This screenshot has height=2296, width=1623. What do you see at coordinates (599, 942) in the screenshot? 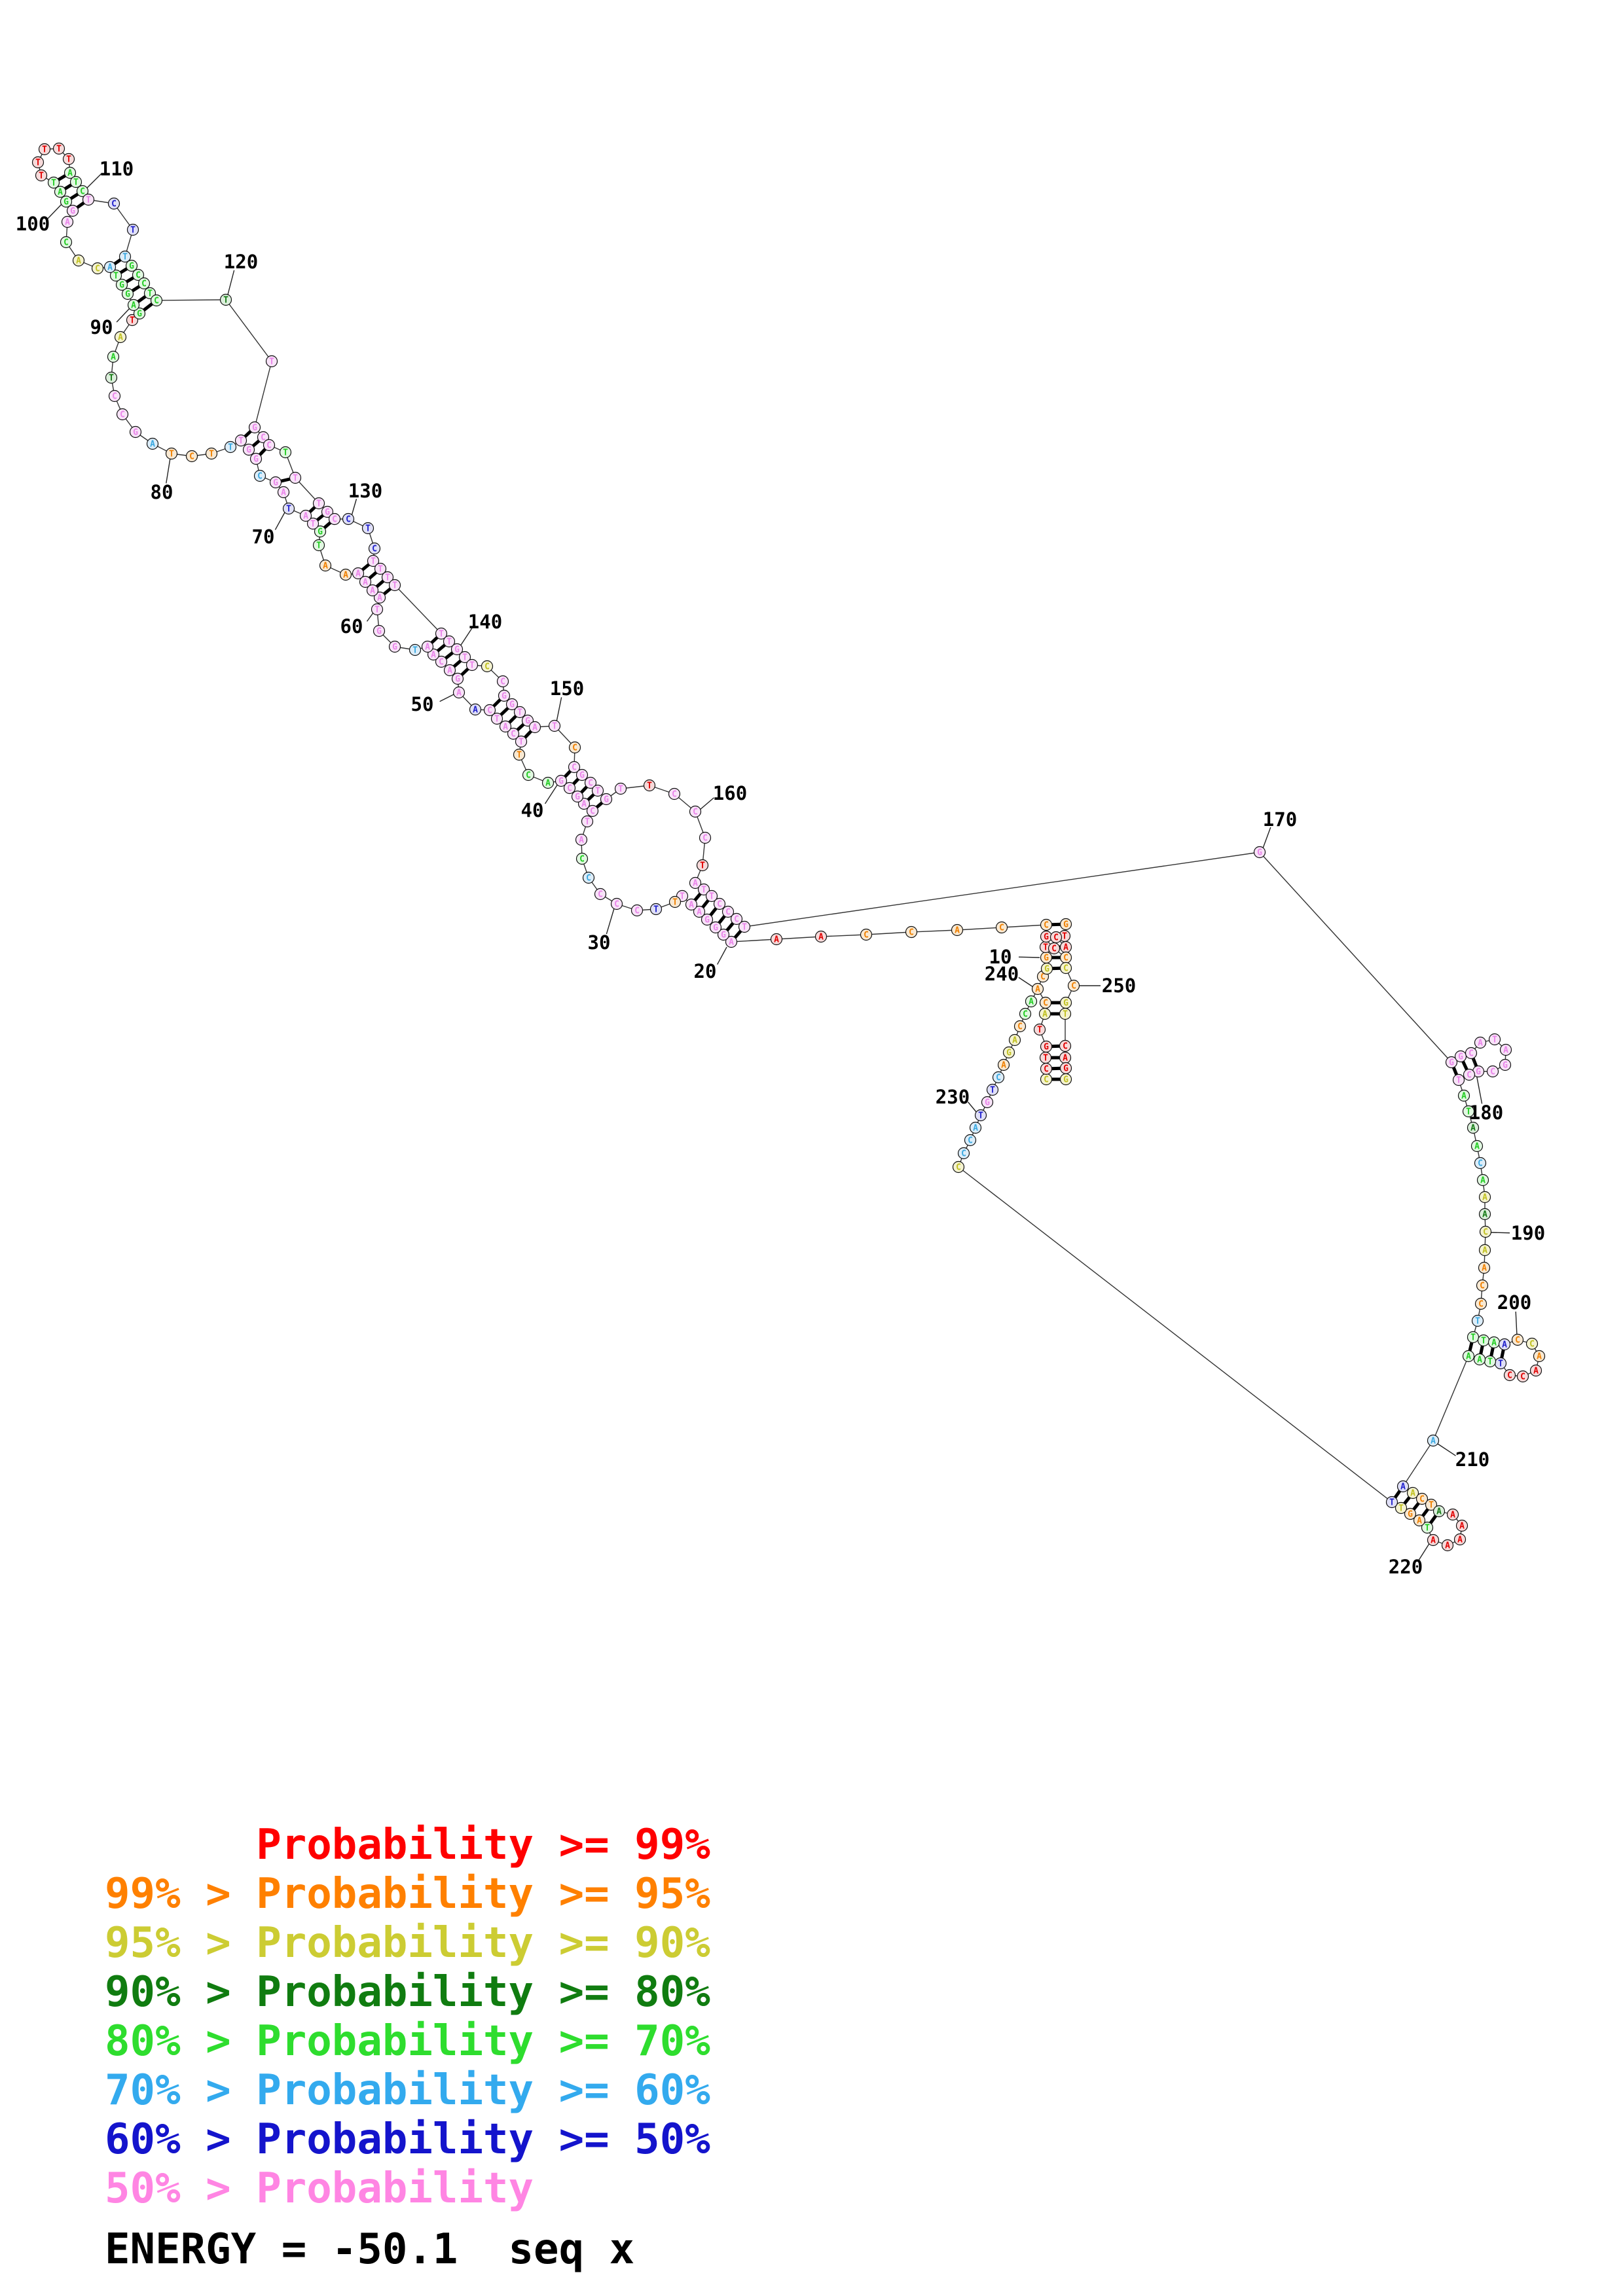
I see `position-label: 30` at bounding box center [599, 942].